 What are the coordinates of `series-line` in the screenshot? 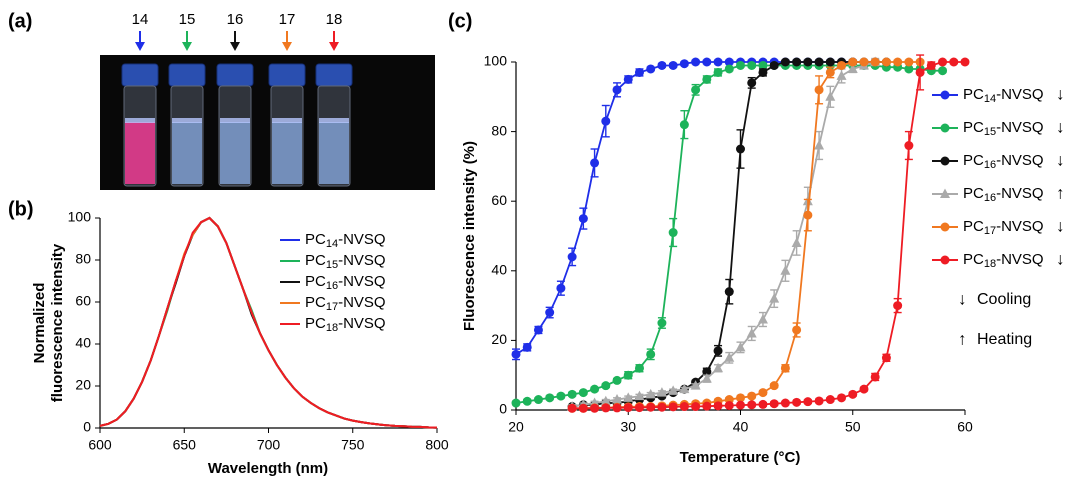 It's located at (268, 322).